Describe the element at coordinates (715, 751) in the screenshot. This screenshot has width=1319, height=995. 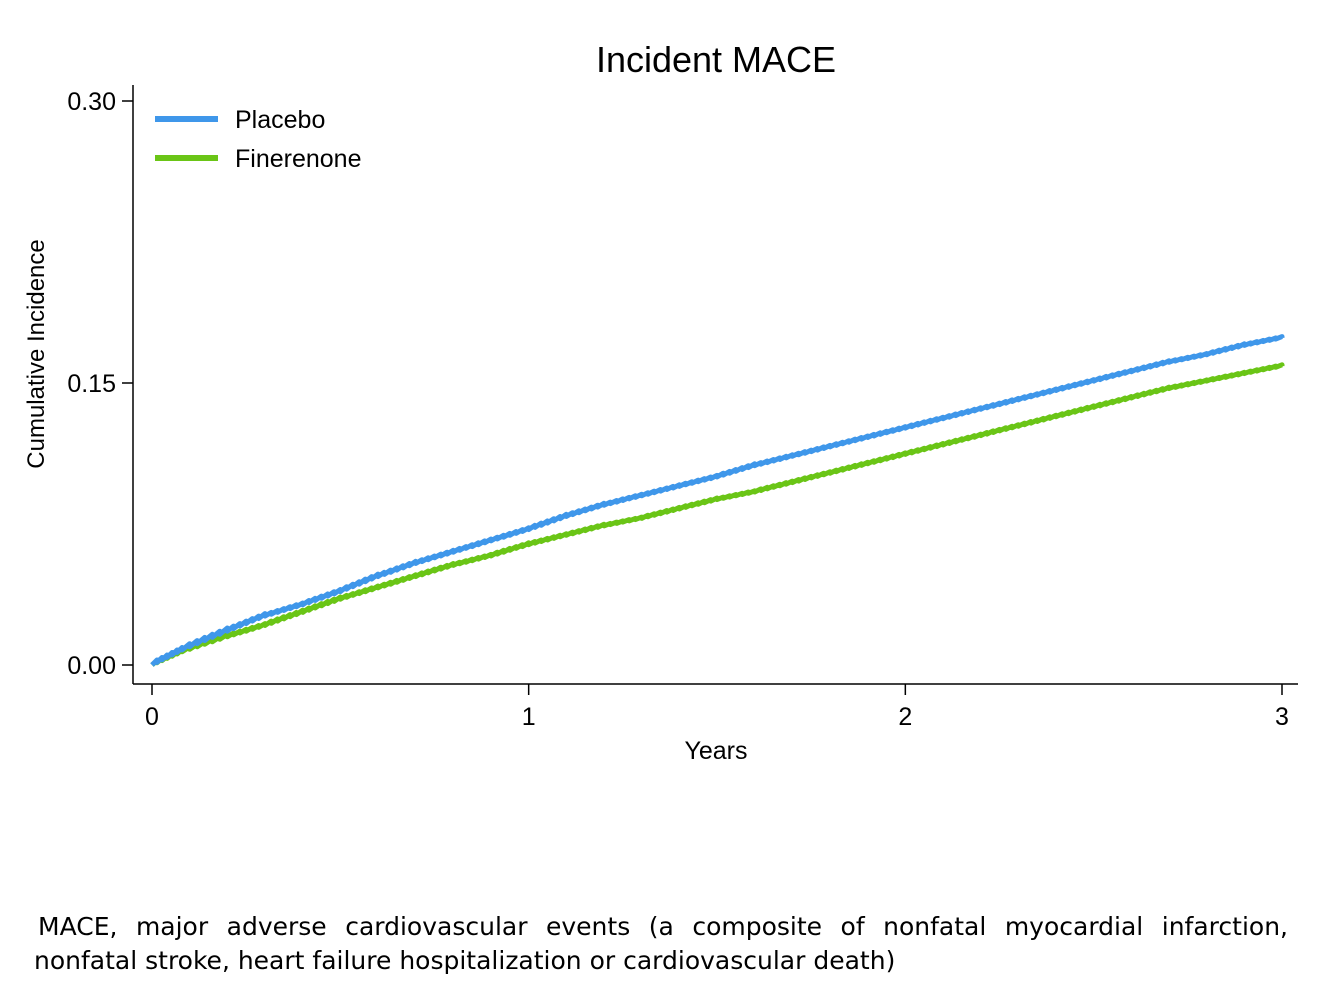
I see `x-axis-label: Years` at that location.